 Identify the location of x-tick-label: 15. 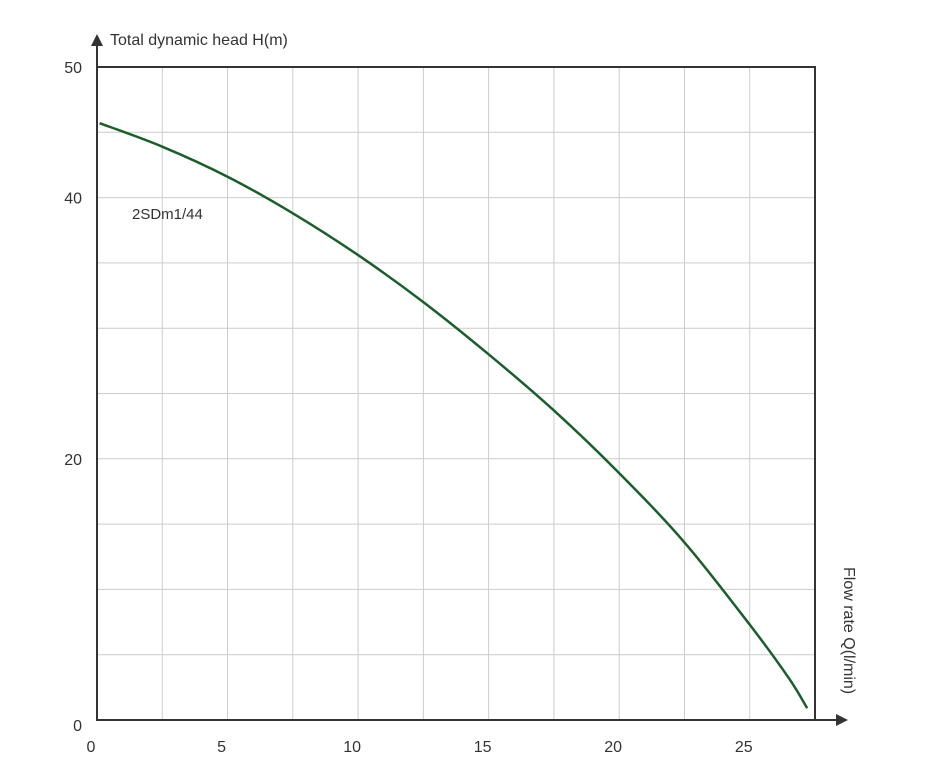
(483, 747).